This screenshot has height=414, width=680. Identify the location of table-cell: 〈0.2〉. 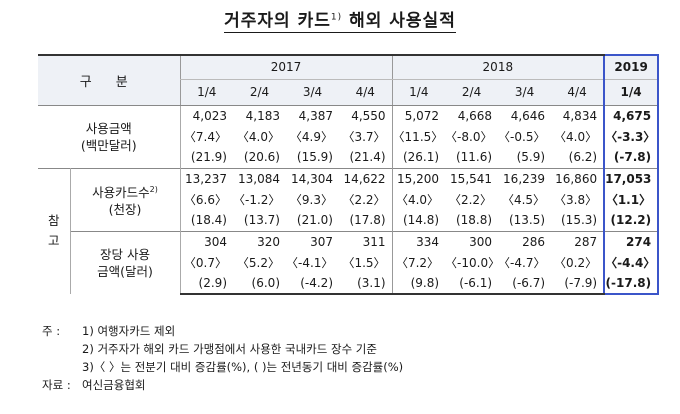
(576, 263).